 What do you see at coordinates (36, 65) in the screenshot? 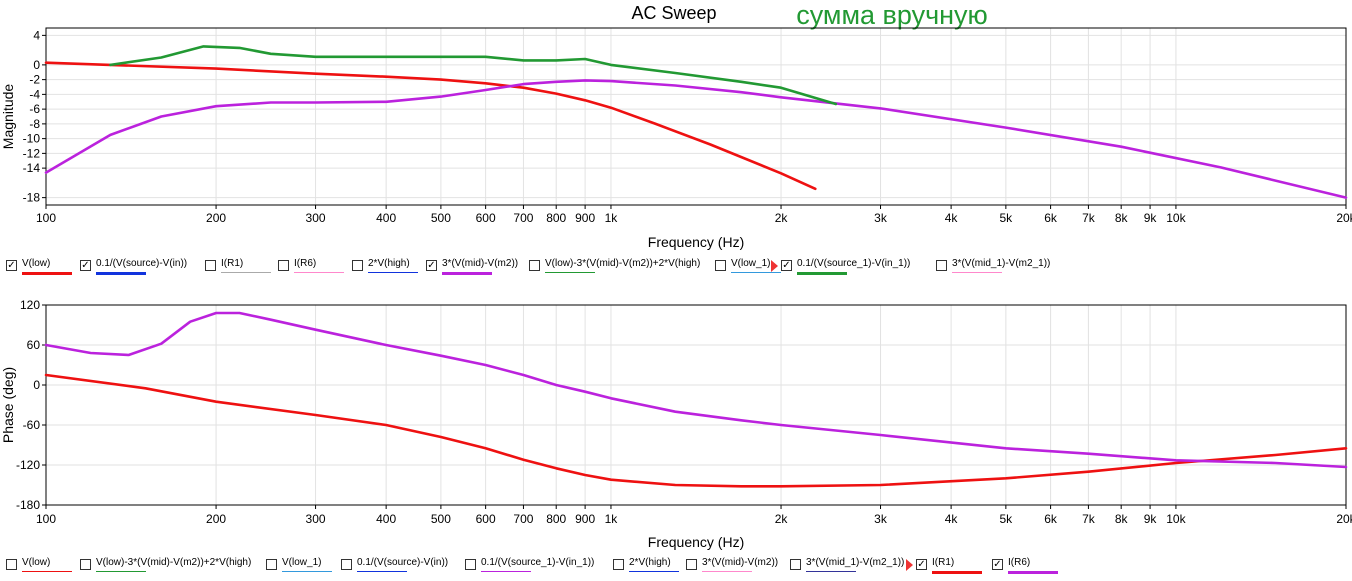
I see `panel1-ytick-label: 0` at bounding box center [36, 65].